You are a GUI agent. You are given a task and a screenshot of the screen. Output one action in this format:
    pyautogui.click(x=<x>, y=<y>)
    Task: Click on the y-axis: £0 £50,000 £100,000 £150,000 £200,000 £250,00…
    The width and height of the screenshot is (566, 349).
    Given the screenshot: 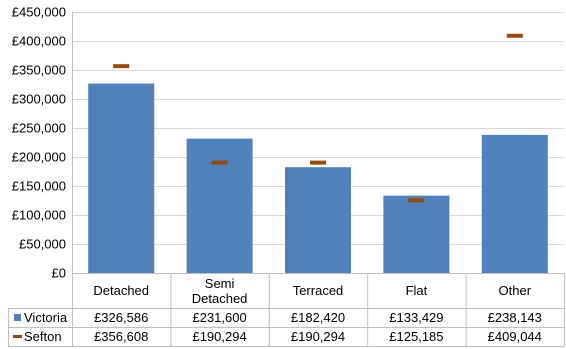 What is the action you would take?
    pyautogui.click(x=39, y=143)
    